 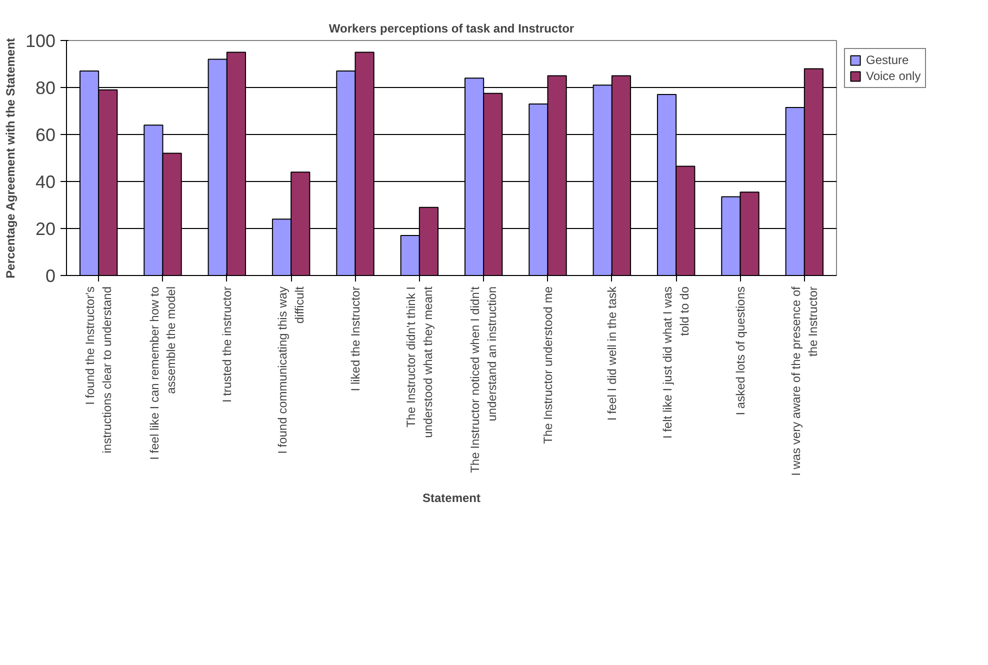 What do you see at coordinates (45, 182) in the screenshot?
I see `y-tick-label: 40` at bounding box center [45, 182].